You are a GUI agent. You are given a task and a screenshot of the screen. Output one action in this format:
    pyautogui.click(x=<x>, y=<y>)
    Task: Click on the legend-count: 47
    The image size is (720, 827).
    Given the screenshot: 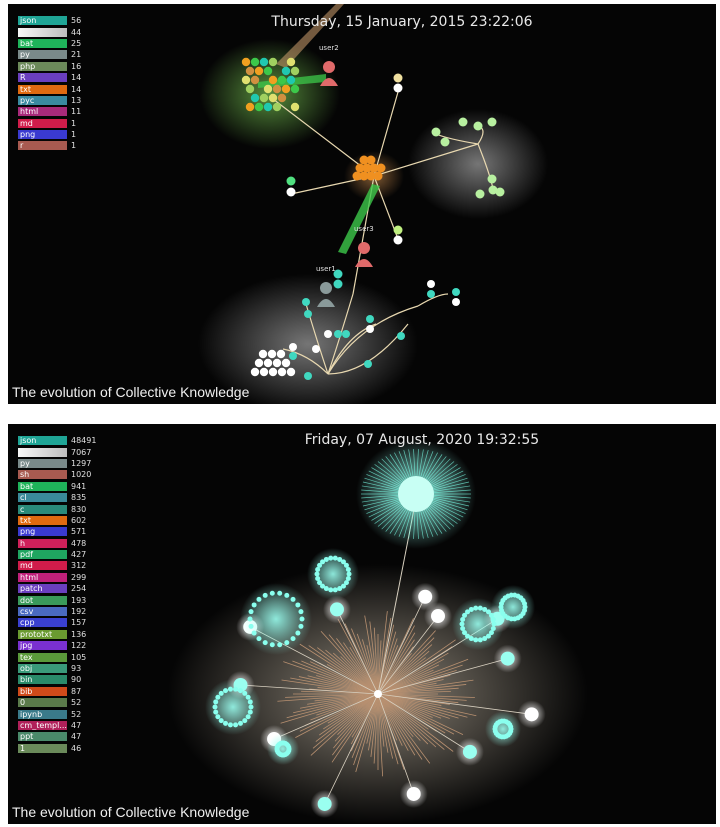 What is the action you would take?
    pyautogui.click(x=76, y=737)
    